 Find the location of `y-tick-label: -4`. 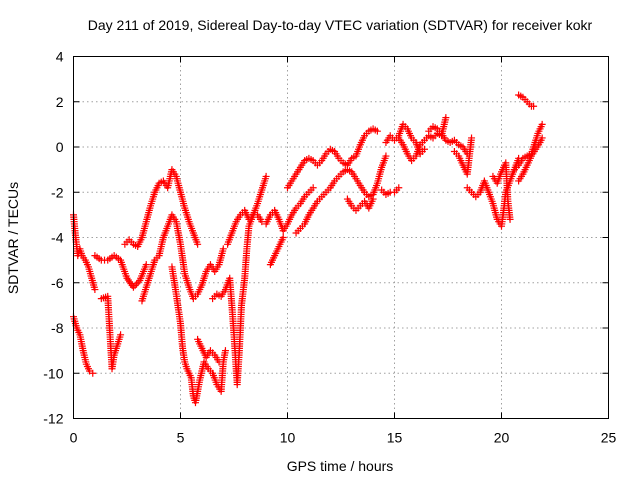

y-tick-label: -4 is located at coordinates (57, 238).